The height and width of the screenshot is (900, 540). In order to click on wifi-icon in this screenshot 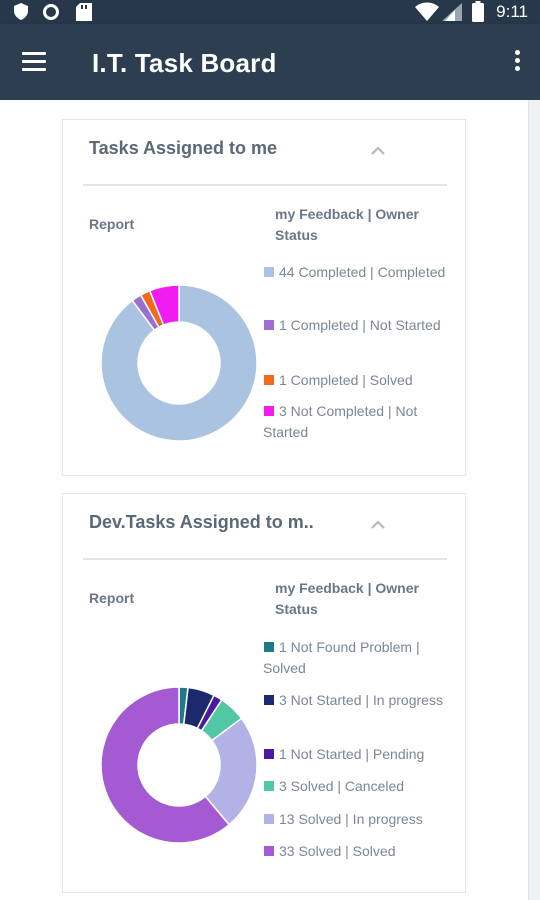, I will do `click(427, 11)`.